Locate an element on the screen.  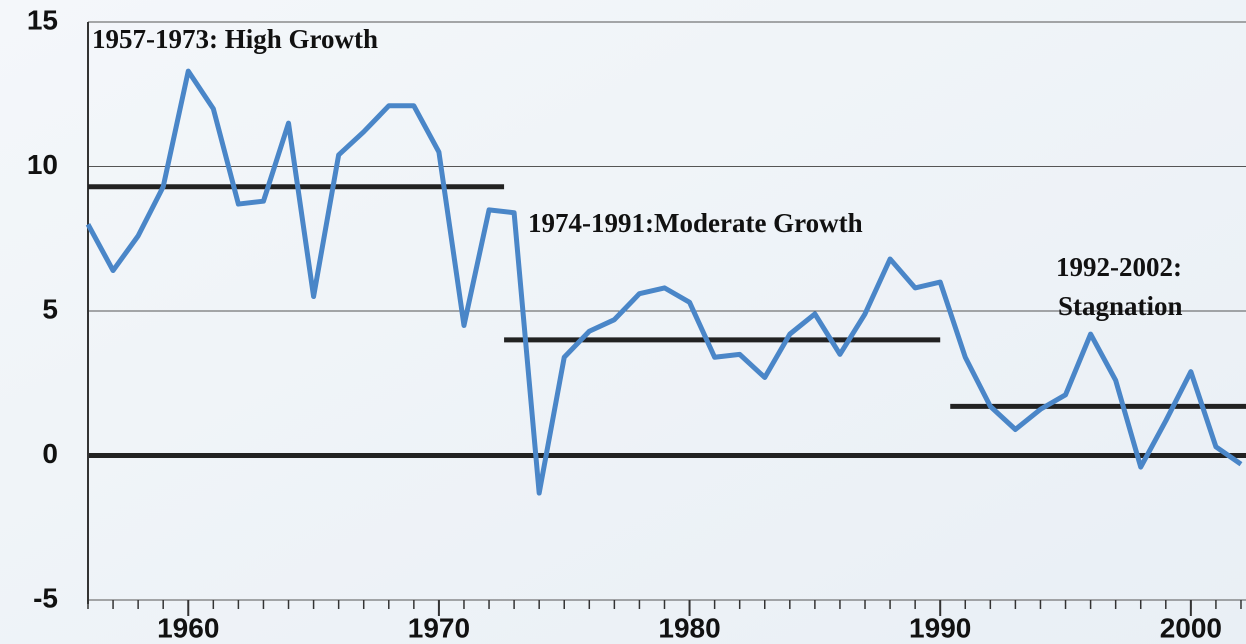
y-tick-label: 15 is located at coordinates (42, 19).